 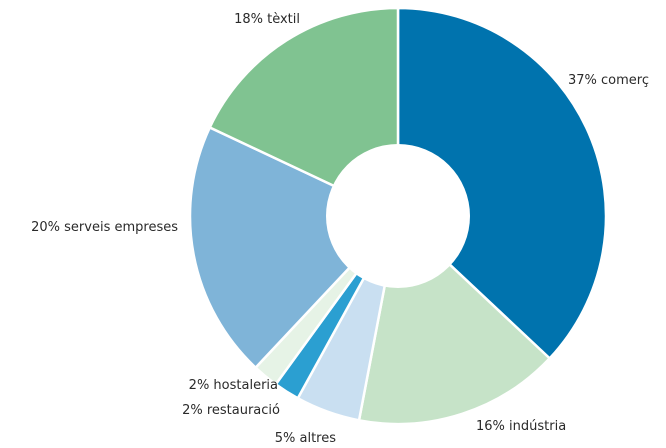 I want to click on donut-hole, so click(x=398, y=216).